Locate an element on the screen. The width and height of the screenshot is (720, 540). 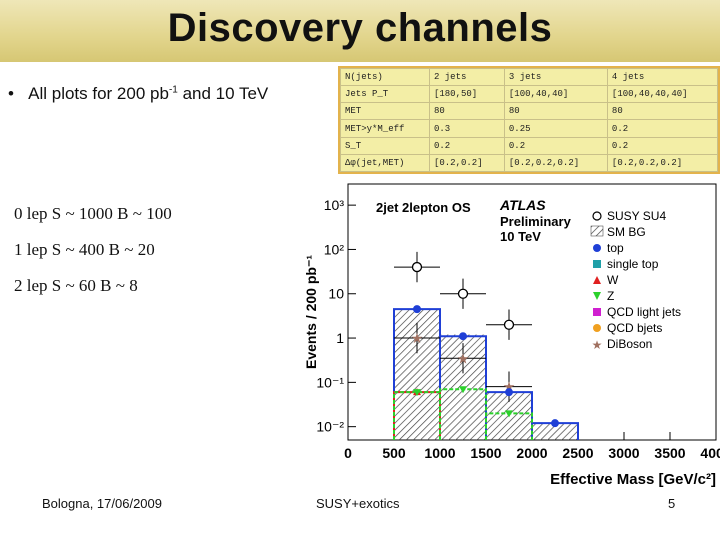
sm-bg-bar is located at coordinates (555, 431).